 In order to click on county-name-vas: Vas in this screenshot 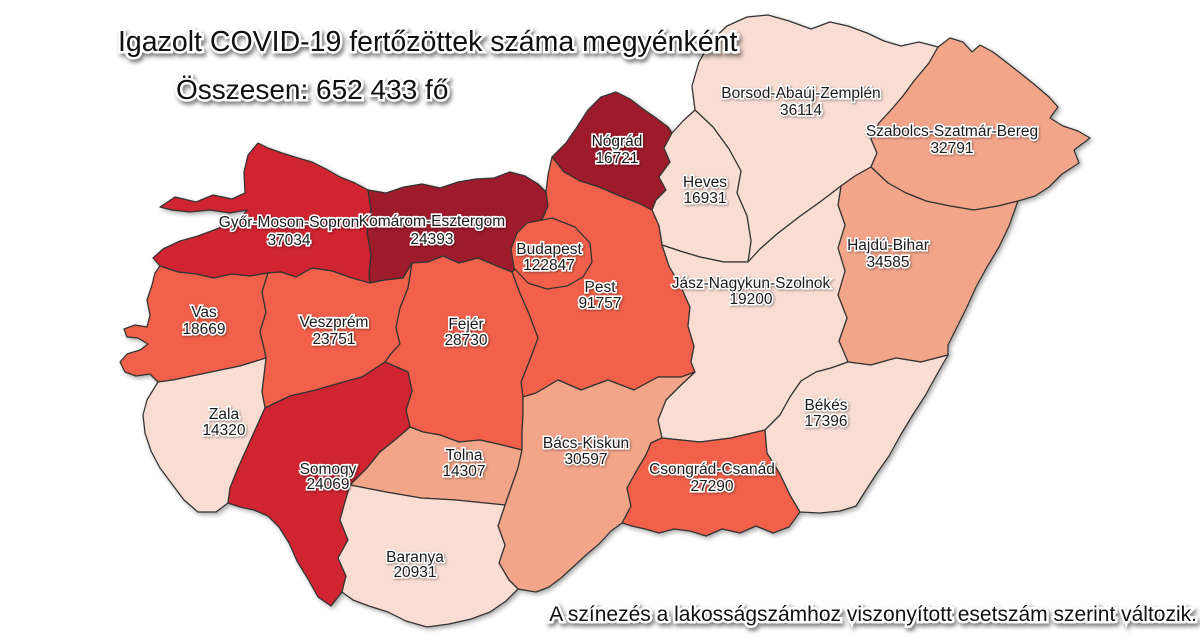, I will do `click(204, 312)`.